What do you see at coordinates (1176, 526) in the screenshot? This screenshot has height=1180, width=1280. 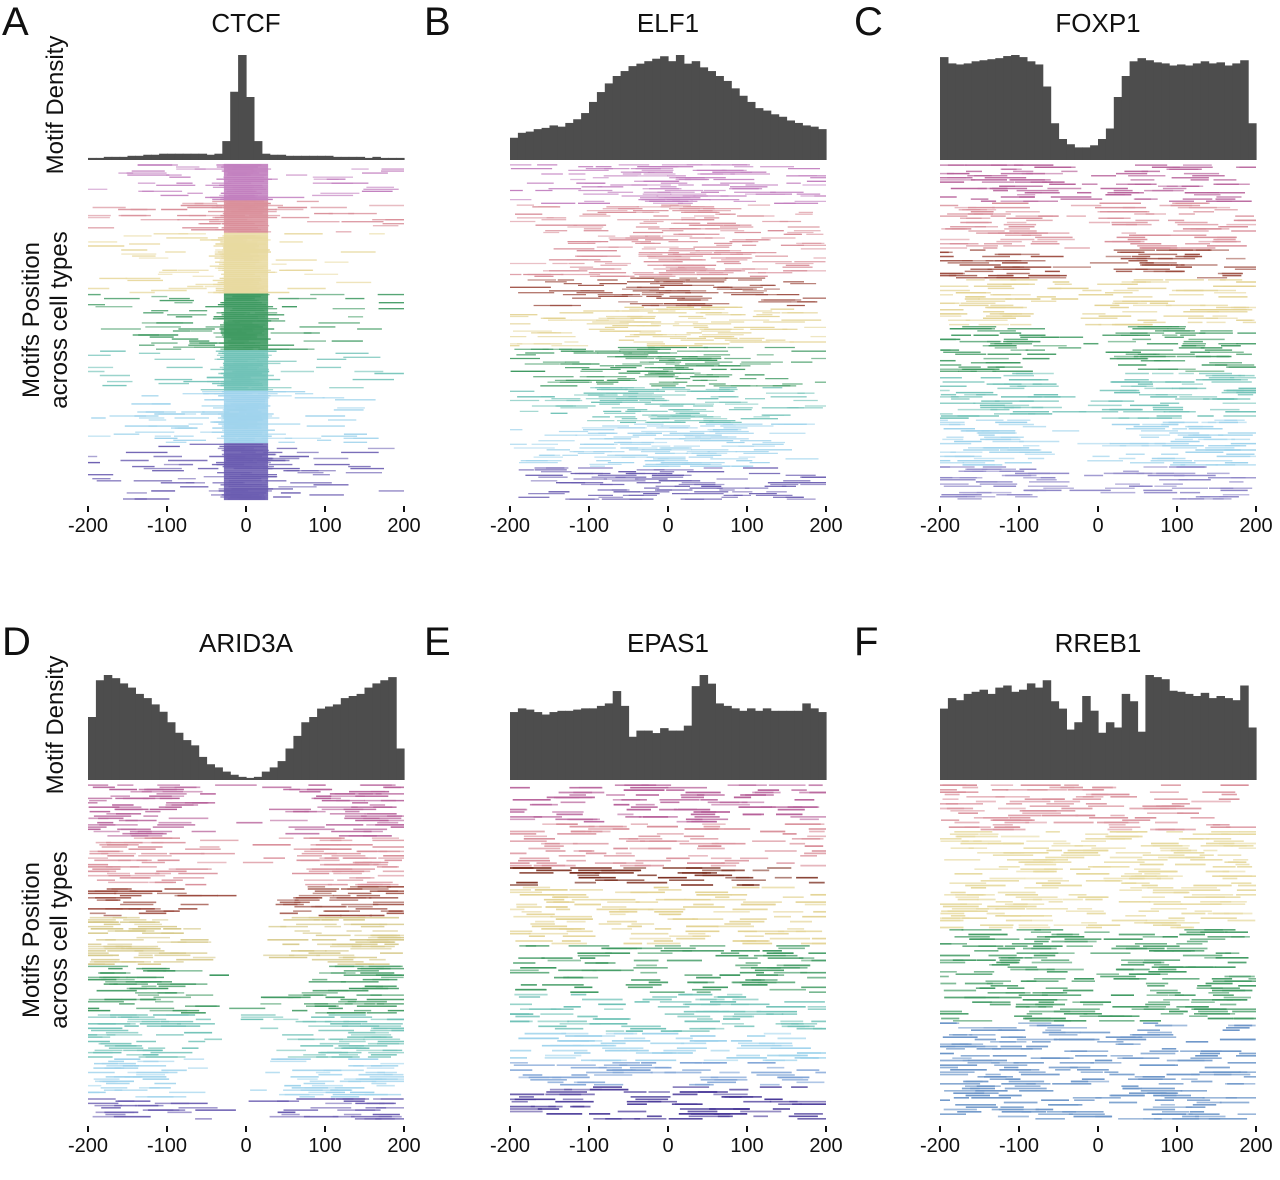 I see `x-tick-label: 100` at bounding box center [1176, 526].